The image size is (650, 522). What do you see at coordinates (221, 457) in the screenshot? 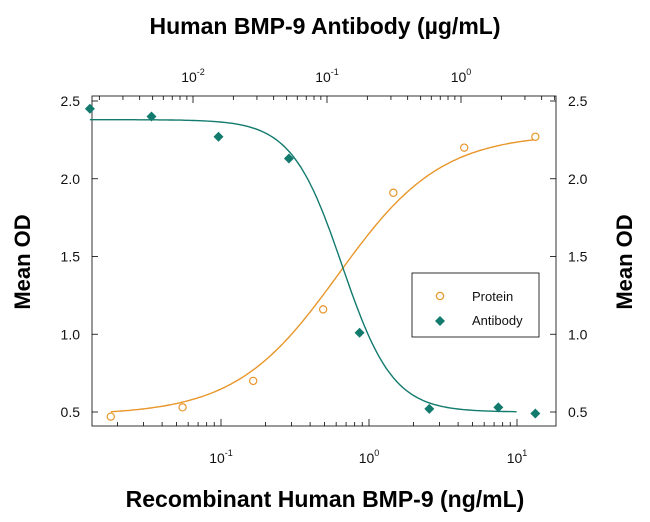
I see `bottom-tick-label: 10⁻¹` at bounding box center [221, 457].